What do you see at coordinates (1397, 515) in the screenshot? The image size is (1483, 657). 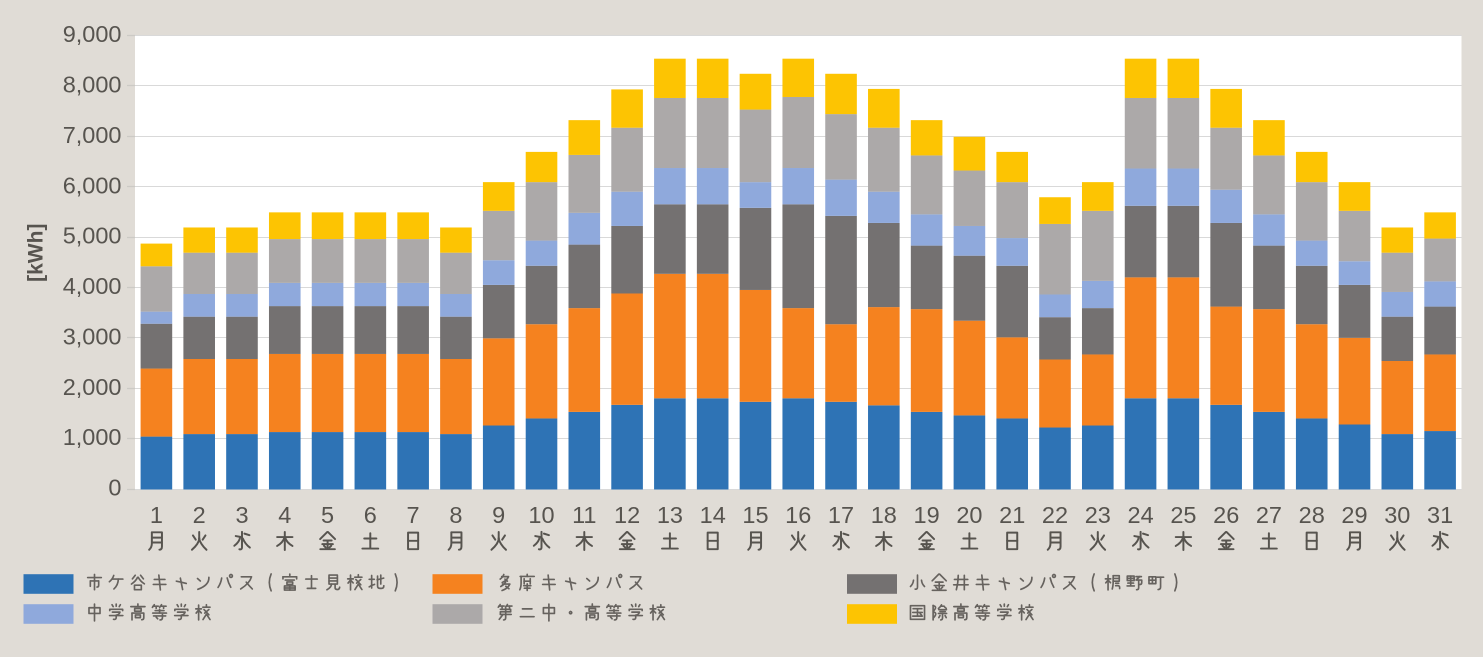 I see `svg-text: 30` at bounding box center [1397, 515].